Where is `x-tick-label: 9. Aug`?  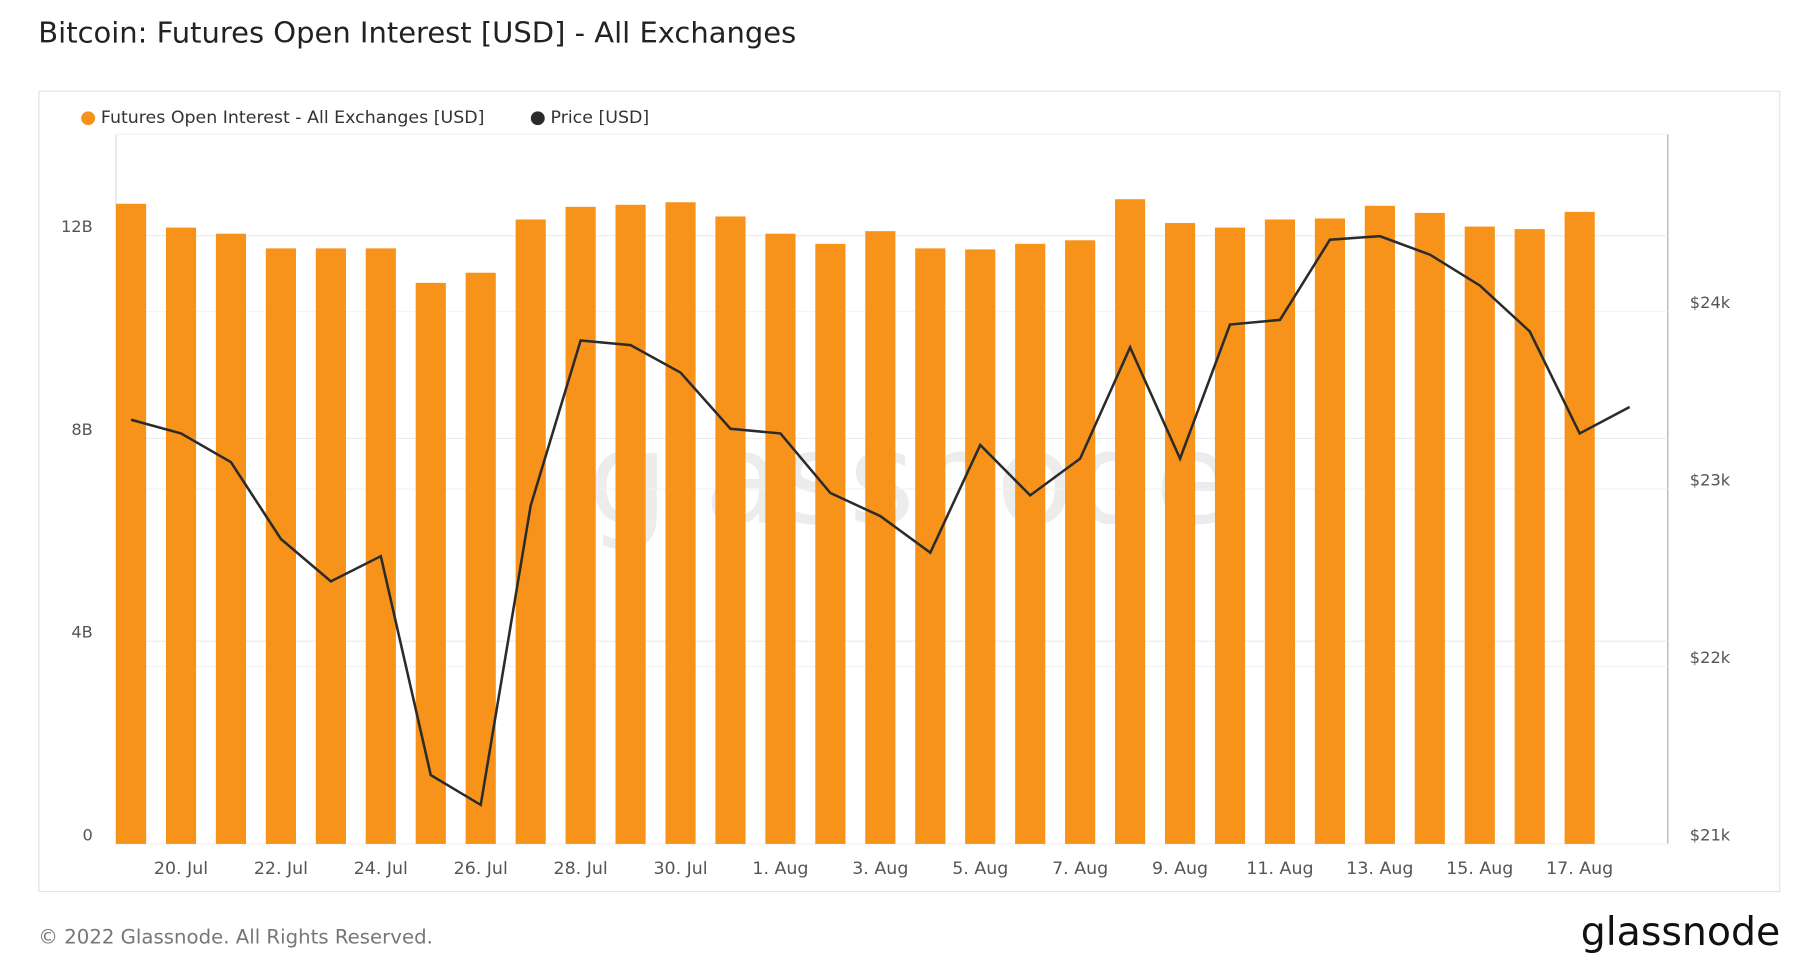
x-tick-label: 9. Aug is located at coordinates (1180, 869).